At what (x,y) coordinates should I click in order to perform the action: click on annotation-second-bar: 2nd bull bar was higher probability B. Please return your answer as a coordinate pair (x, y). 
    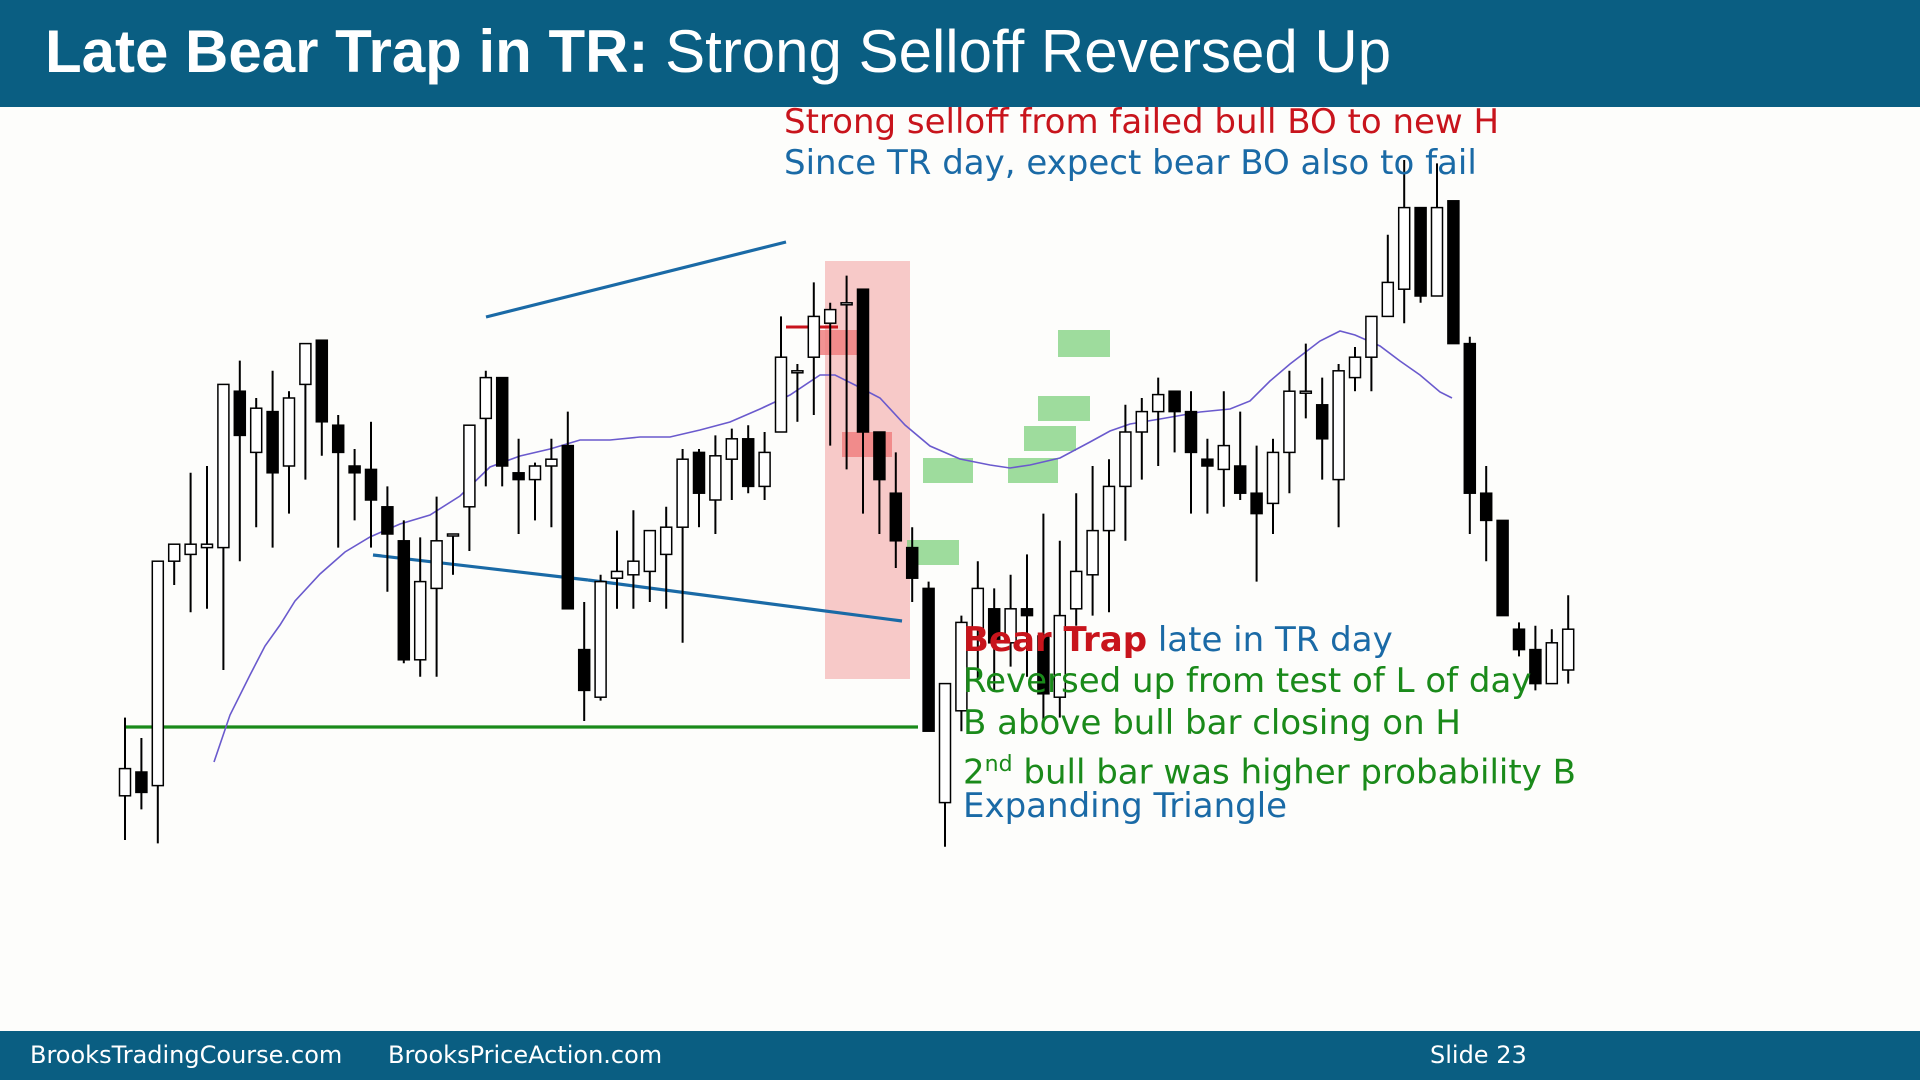
    Looking at the image, I should click on (1269, 768).